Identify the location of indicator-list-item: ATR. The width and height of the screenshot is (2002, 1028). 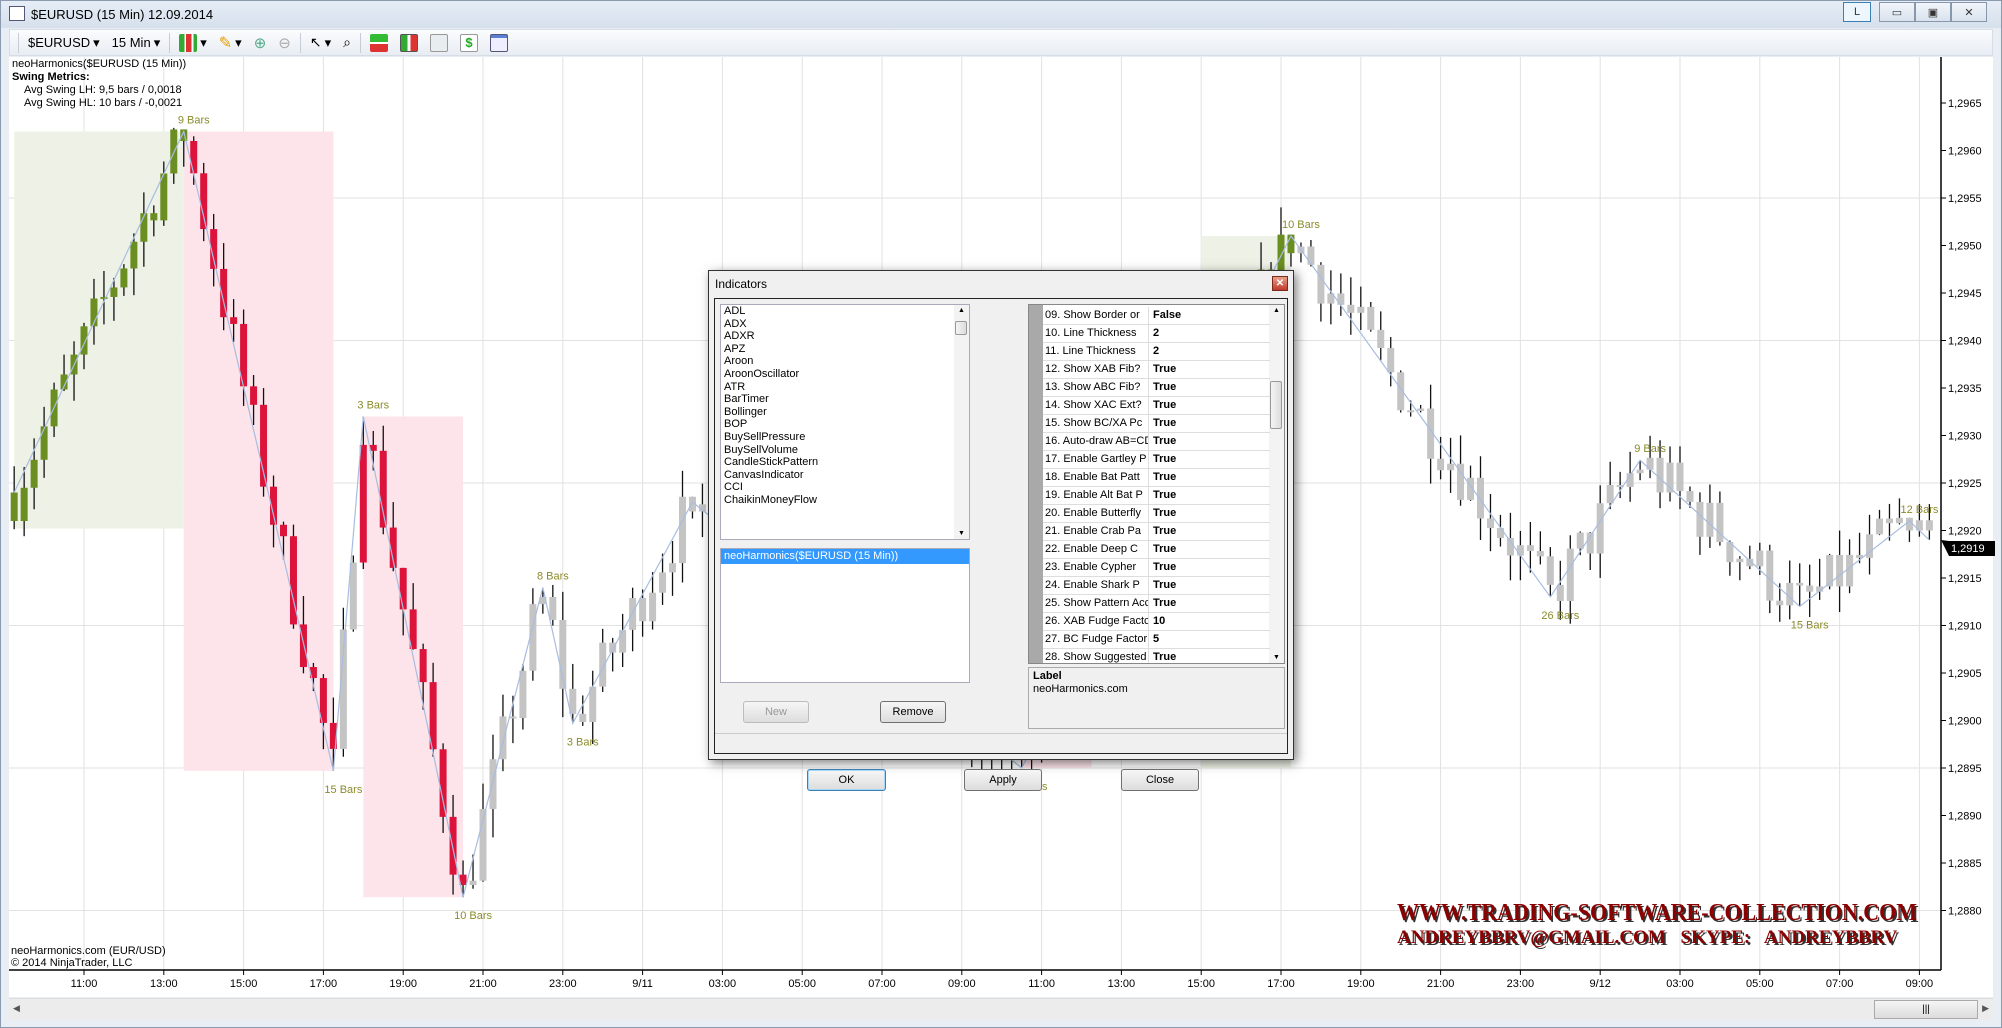
(735, 386).